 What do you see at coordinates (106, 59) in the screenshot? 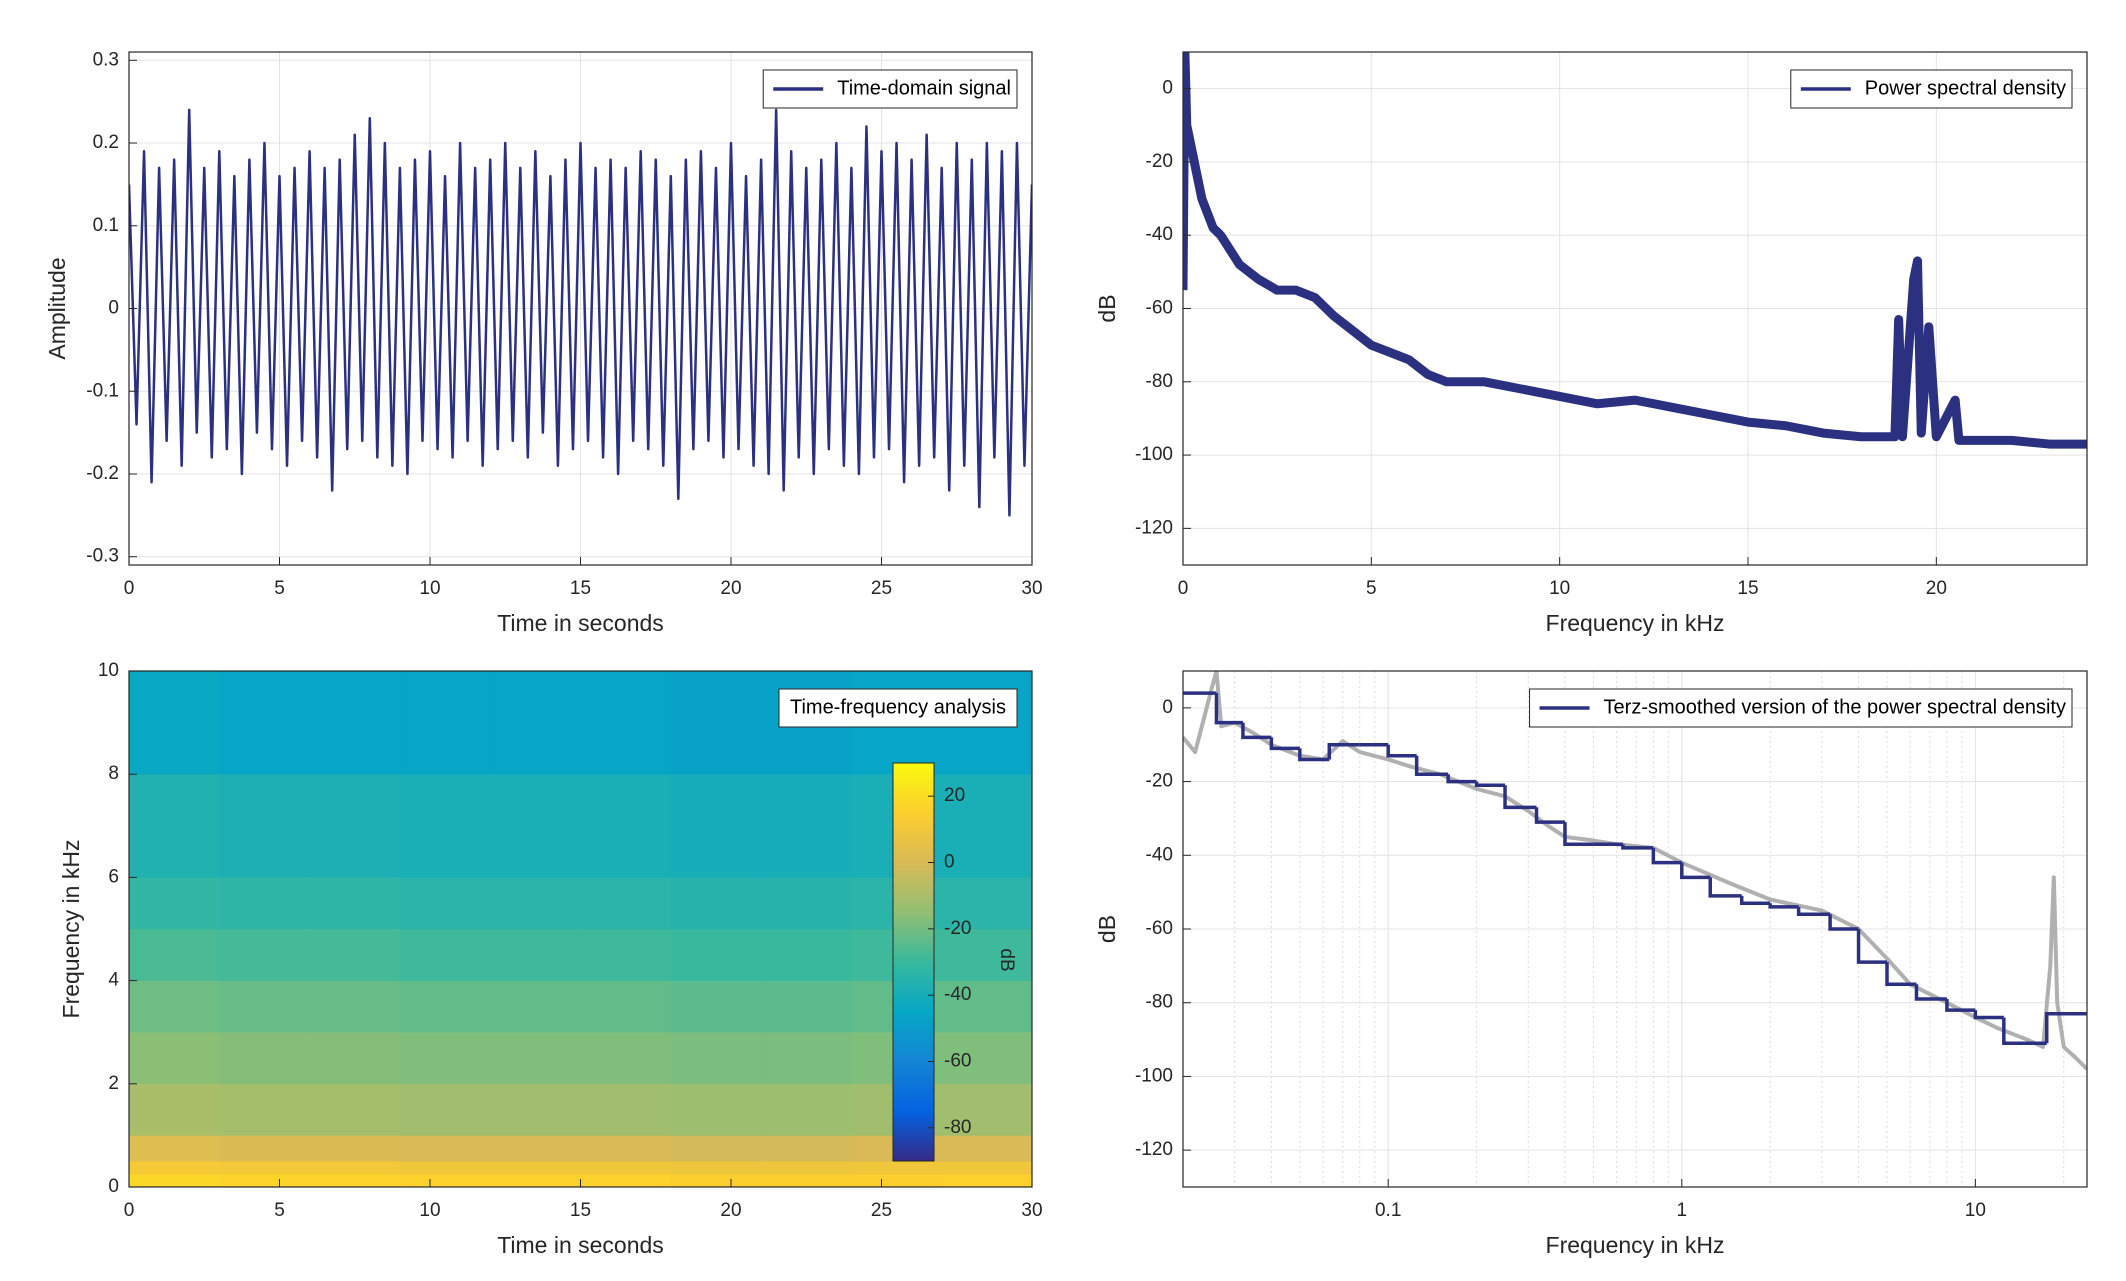
I see `y-tick-label: 0.3` at bounding box center [106, 59].